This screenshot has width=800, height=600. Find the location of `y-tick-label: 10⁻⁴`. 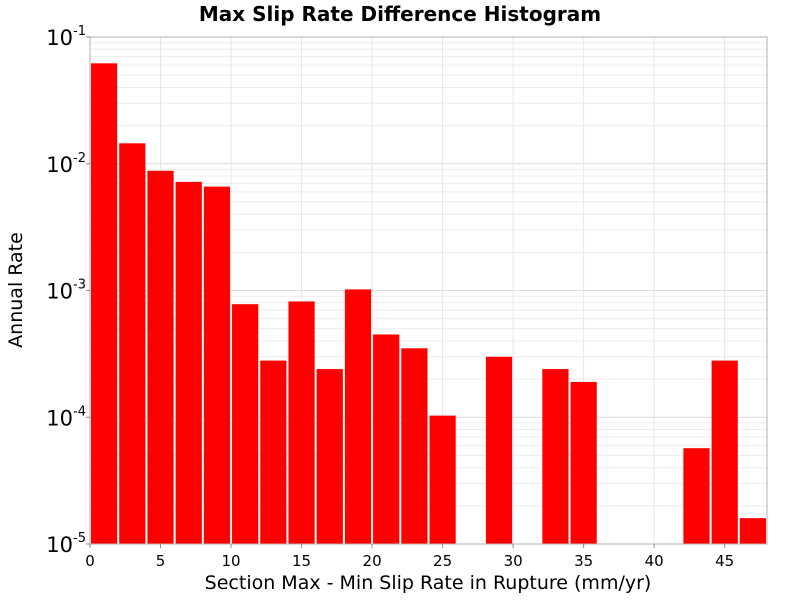

y-tick-label: 10⁻⁴ is located at coordinates (66, 417).